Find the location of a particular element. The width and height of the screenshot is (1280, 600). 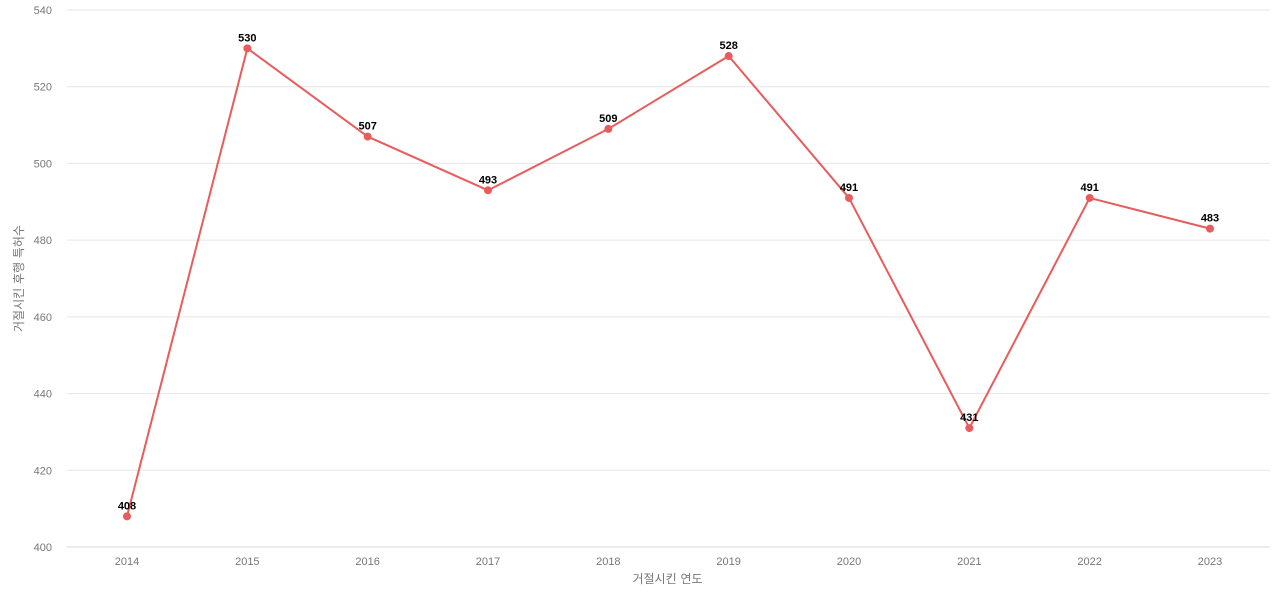

data-label: 408 is located at coordinates (127, 506).